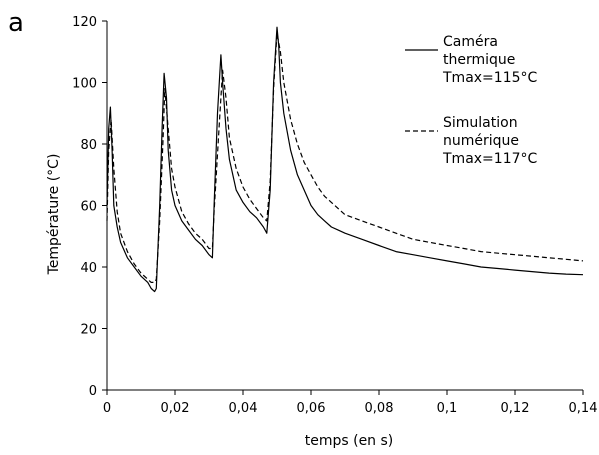  Describe the element at coordinates (88, 330) in the screenshot. I see `y-tick-label: 20` at that location.